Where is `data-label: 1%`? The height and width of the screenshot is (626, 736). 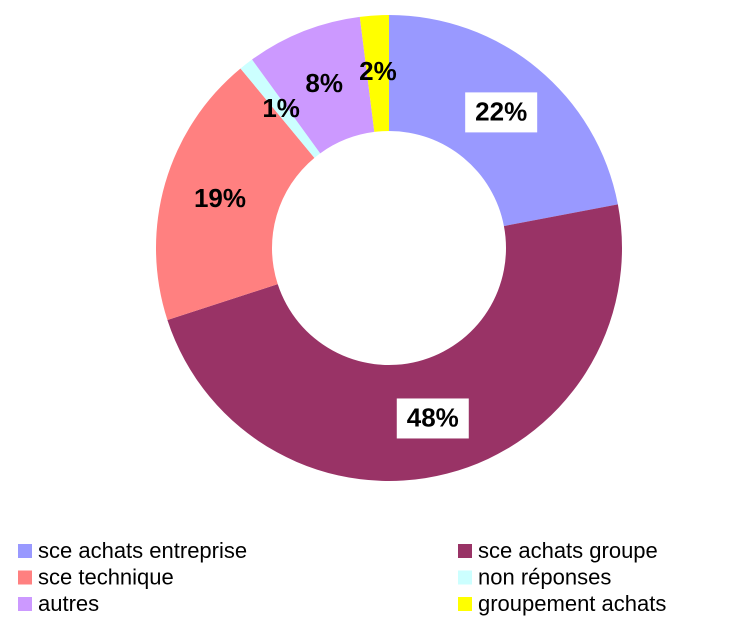 data-label: 1% is located at coordinates (281, 108).